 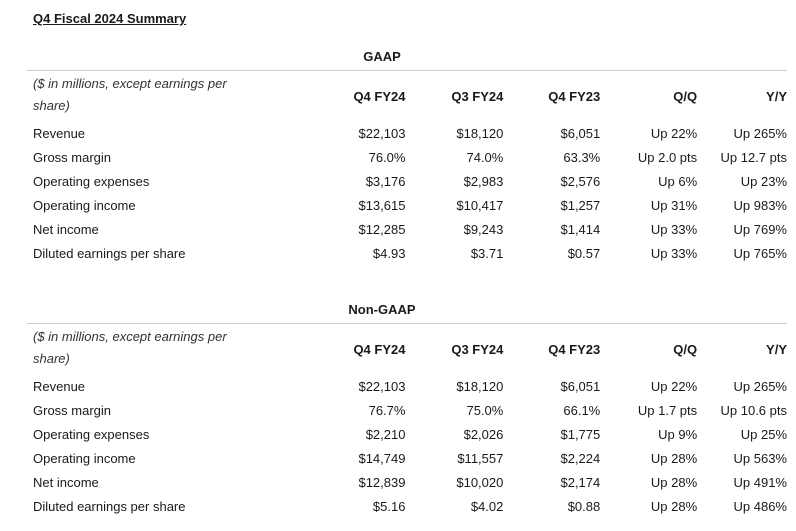 What do you see at coordinates (487, 253) in the screenshot?
I see `table-cell: $3.71` at bounding box center [487, 253].